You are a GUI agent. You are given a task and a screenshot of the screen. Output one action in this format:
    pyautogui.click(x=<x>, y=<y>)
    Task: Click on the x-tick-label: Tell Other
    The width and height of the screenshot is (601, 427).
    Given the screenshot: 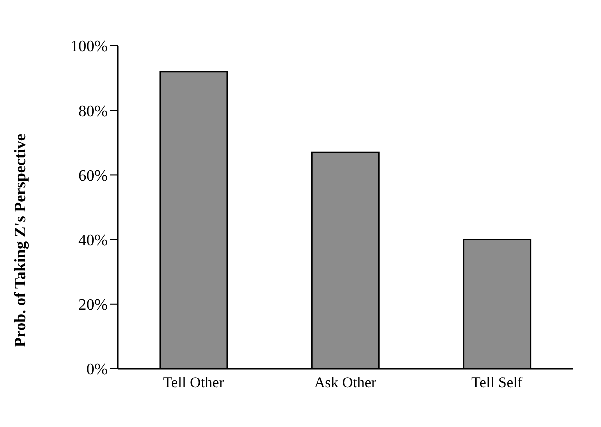 What is the action you would take?
    pyautogui.click(x=193, y=384)
    